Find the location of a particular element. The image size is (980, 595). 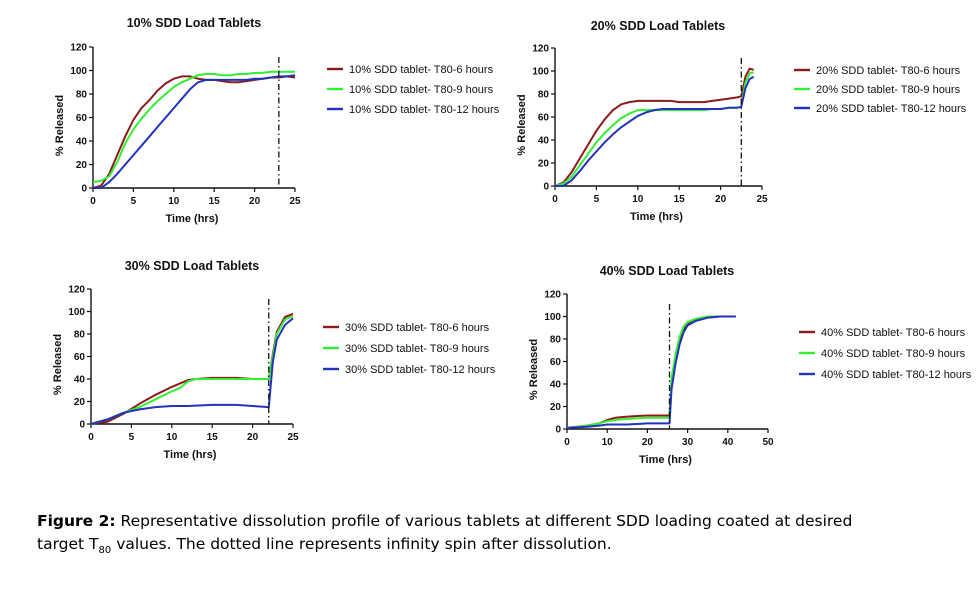

chart-title: 40% SDD Load Tablets is located at coordinates (667, 271).